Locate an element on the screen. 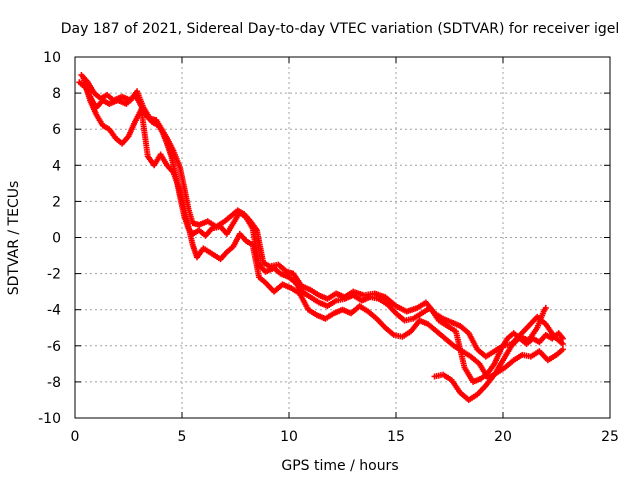 The width and height of the screenshot is (640, 480). y-tick-label: 4 is located at coordinates (56, 166).